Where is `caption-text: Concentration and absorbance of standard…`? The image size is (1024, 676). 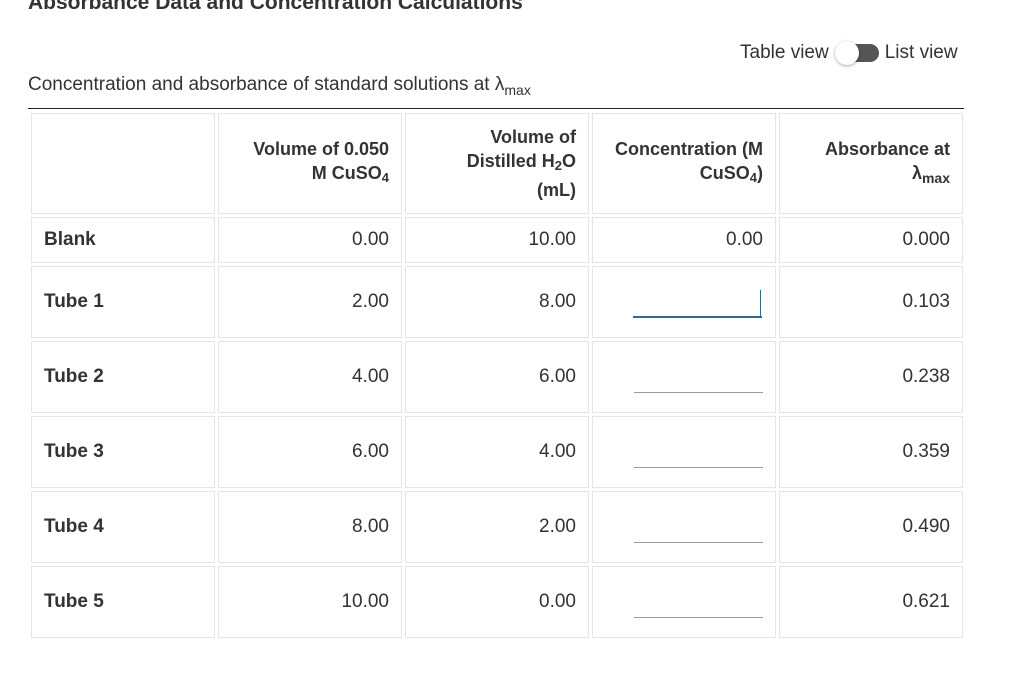 caption-text: Concentration and absorbance of standard… is located at coordinates (266, 84).